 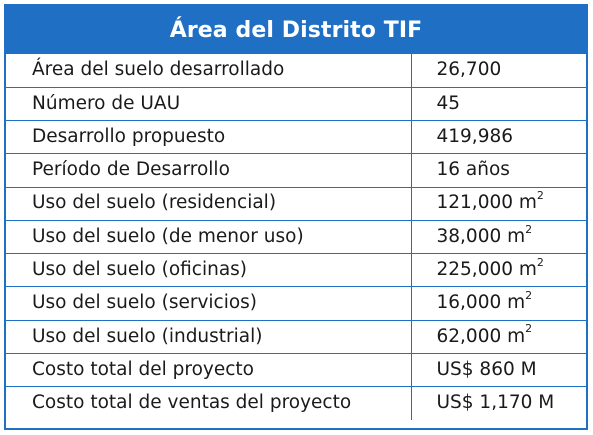 I want to click on row-label: Uso del suelo (oficinas), so click(x=208, y=270).